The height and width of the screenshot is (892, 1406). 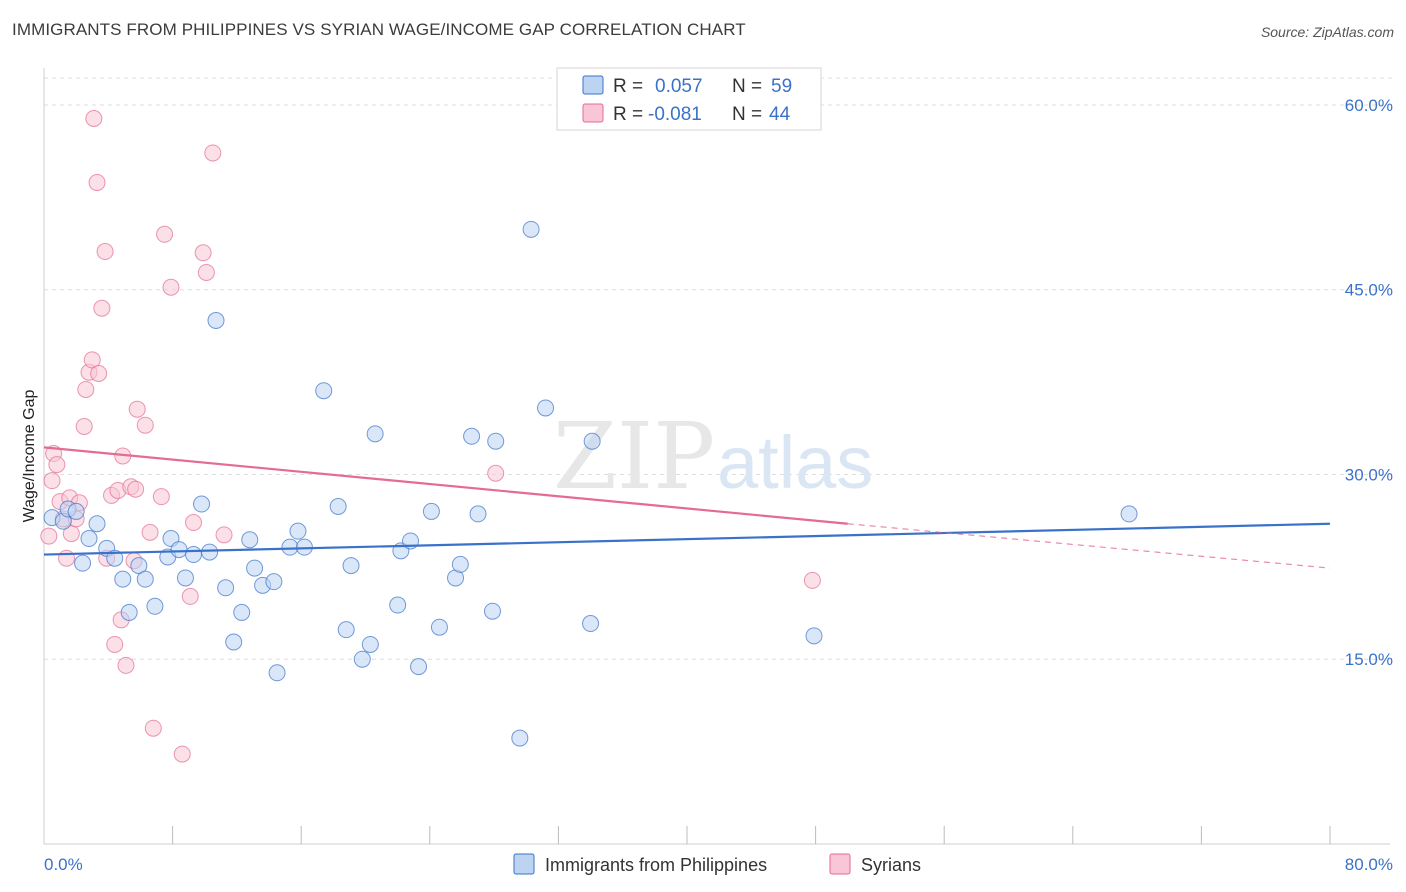 I want to click on y-tick-label: 60.0%, so click(x=1369, y=105).